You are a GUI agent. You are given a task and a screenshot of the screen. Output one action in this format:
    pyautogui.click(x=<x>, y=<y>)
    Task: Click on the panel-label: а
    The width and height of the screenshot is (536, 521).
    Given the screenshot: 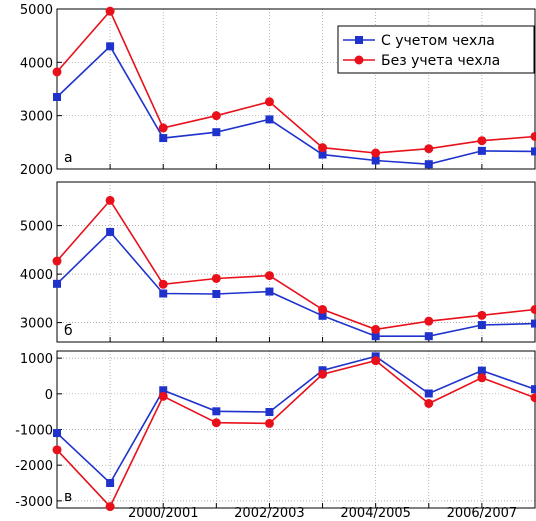 What is the action you would take?
    pyautogui.click(x=68, y=158)
    